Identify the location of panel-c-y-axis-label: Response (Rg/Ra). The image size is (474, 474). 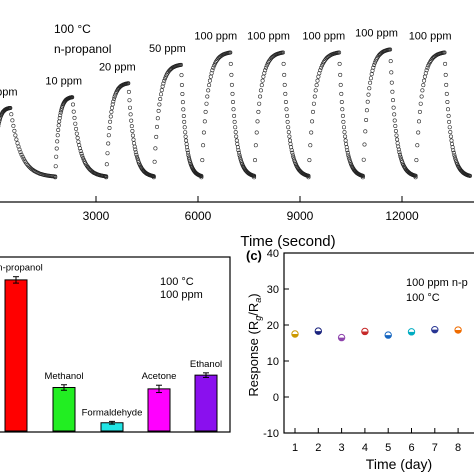
(254, 344).